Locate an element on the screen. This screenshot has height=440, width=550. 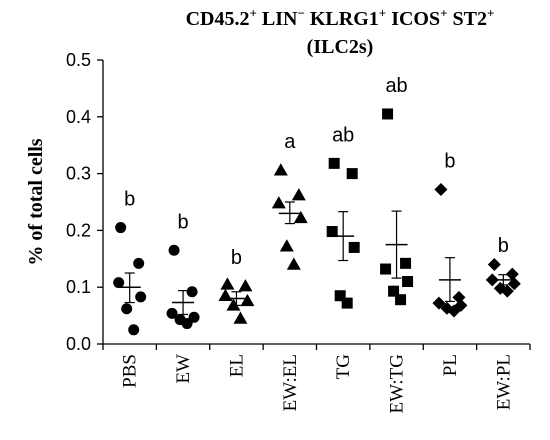
title-part: KLRG1 is located at coordinates (341, 19).